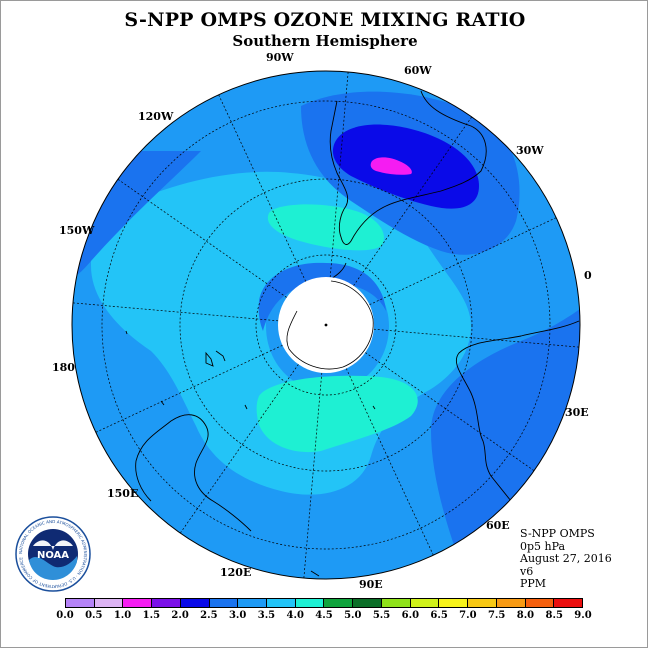  Describe the element at coordinates (527, 571) in the screenshot. I see `product-version: v6` at that location.